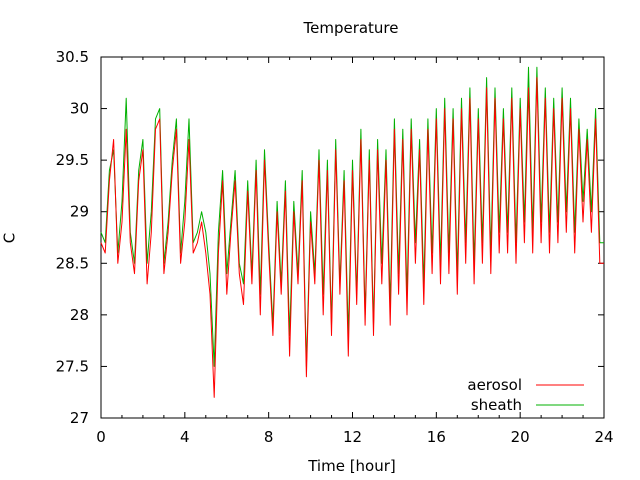 This screenshot has height=480, width=640. Describe the element at coordinates (525, 395) in the screenshot. I see `legend: aerosol sheath` at that location.